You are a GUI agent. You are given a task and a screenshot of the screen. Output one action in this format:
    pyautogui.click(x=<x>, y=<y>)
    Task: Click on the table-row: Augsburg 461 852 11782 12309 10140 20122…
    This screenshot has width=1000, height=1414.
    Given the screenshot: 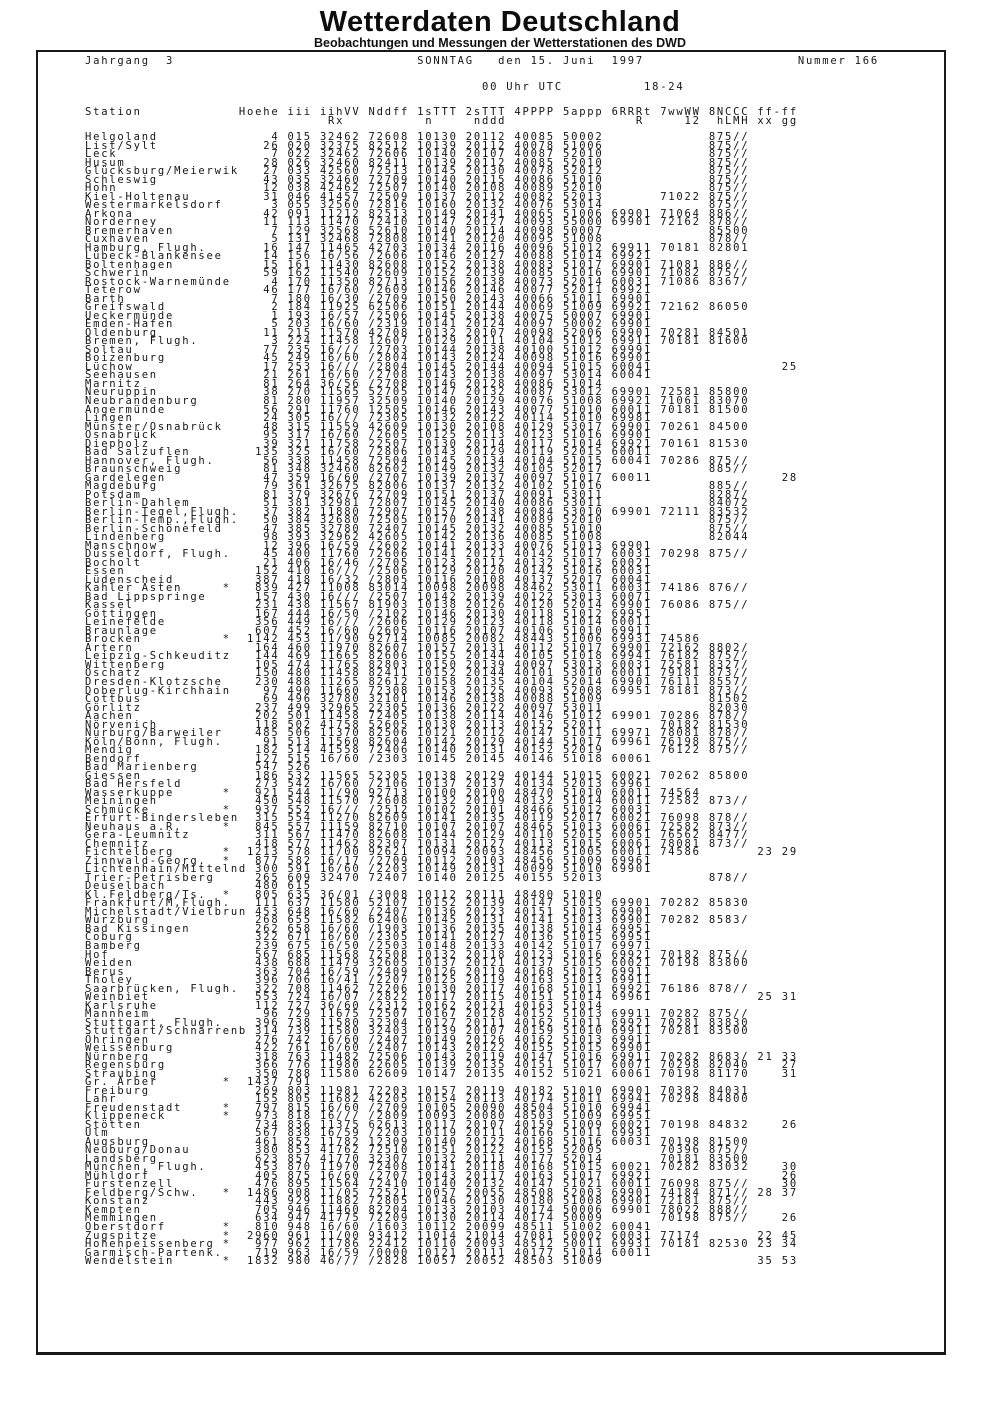 What is the action you would take?
    pyautogui.click(x=417, y=1141)
    